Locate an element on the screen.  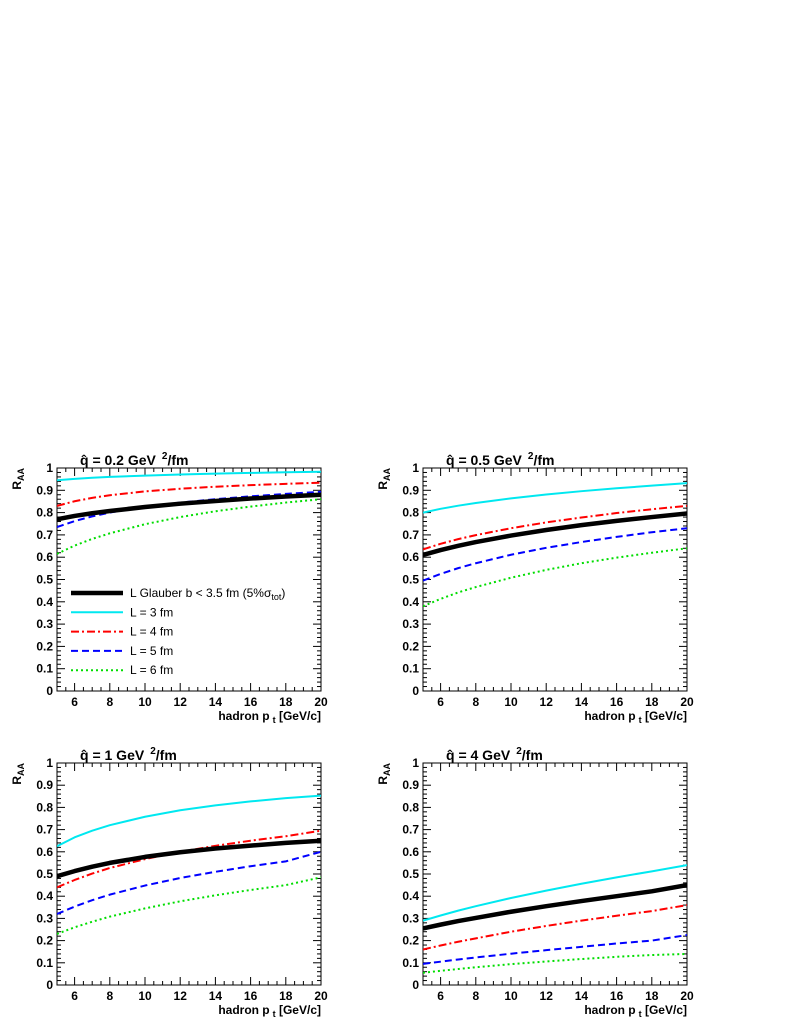
panel-title-main: q̂ = 0.5 GeV is located at coordinates (484, 460).